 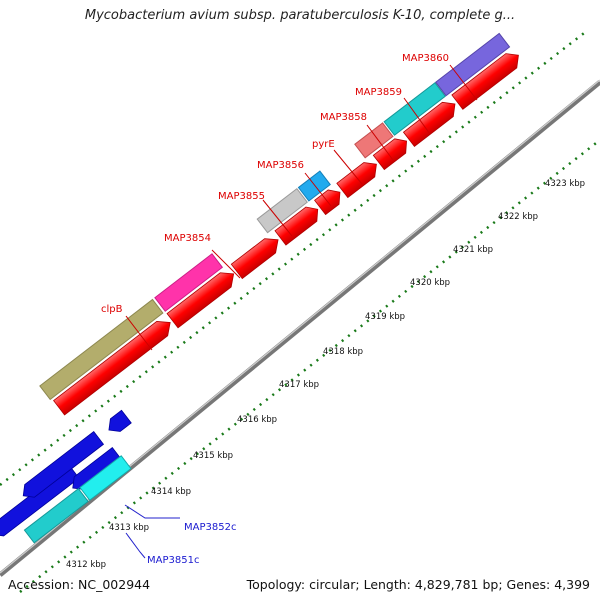 What do you see at coordinates (565, 184) in the screenshot?
I see `kbp-tick-label: 4323 kbp` at bounding box center [565, 184].